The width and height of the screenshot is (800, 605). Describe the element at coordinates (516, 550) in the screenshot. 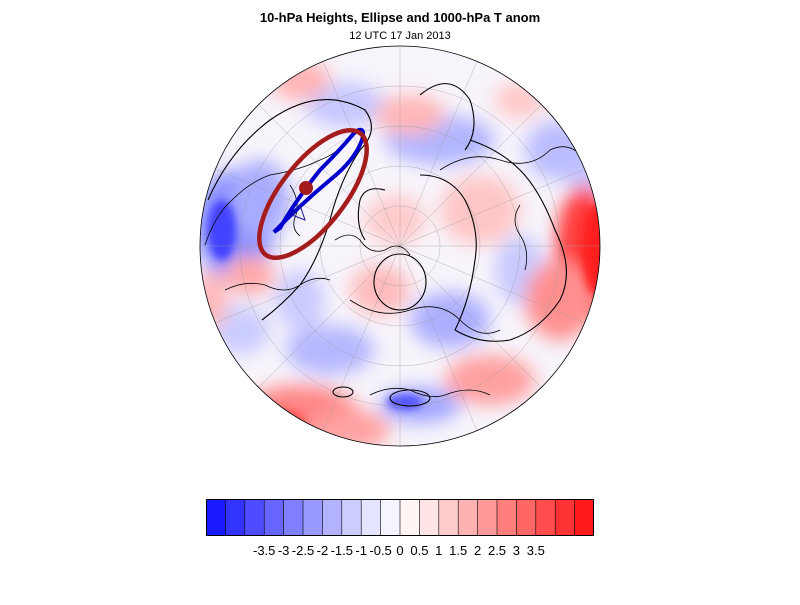

I see `colorbar-tick-label: 3` at that location.